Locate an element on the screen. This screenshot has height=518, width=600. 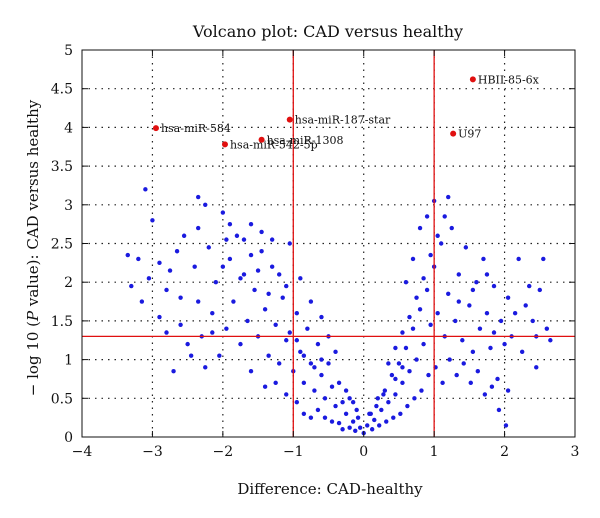
y-tick-label: 4 is located at coordinates (68, 128).